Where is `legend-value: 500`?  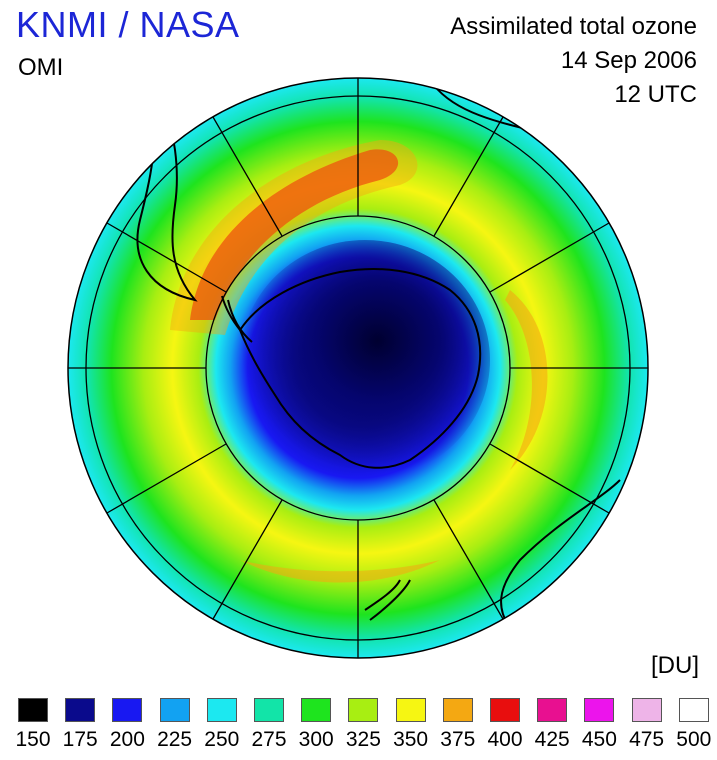
legend-value: 500 is located at coordinates (694, 739).